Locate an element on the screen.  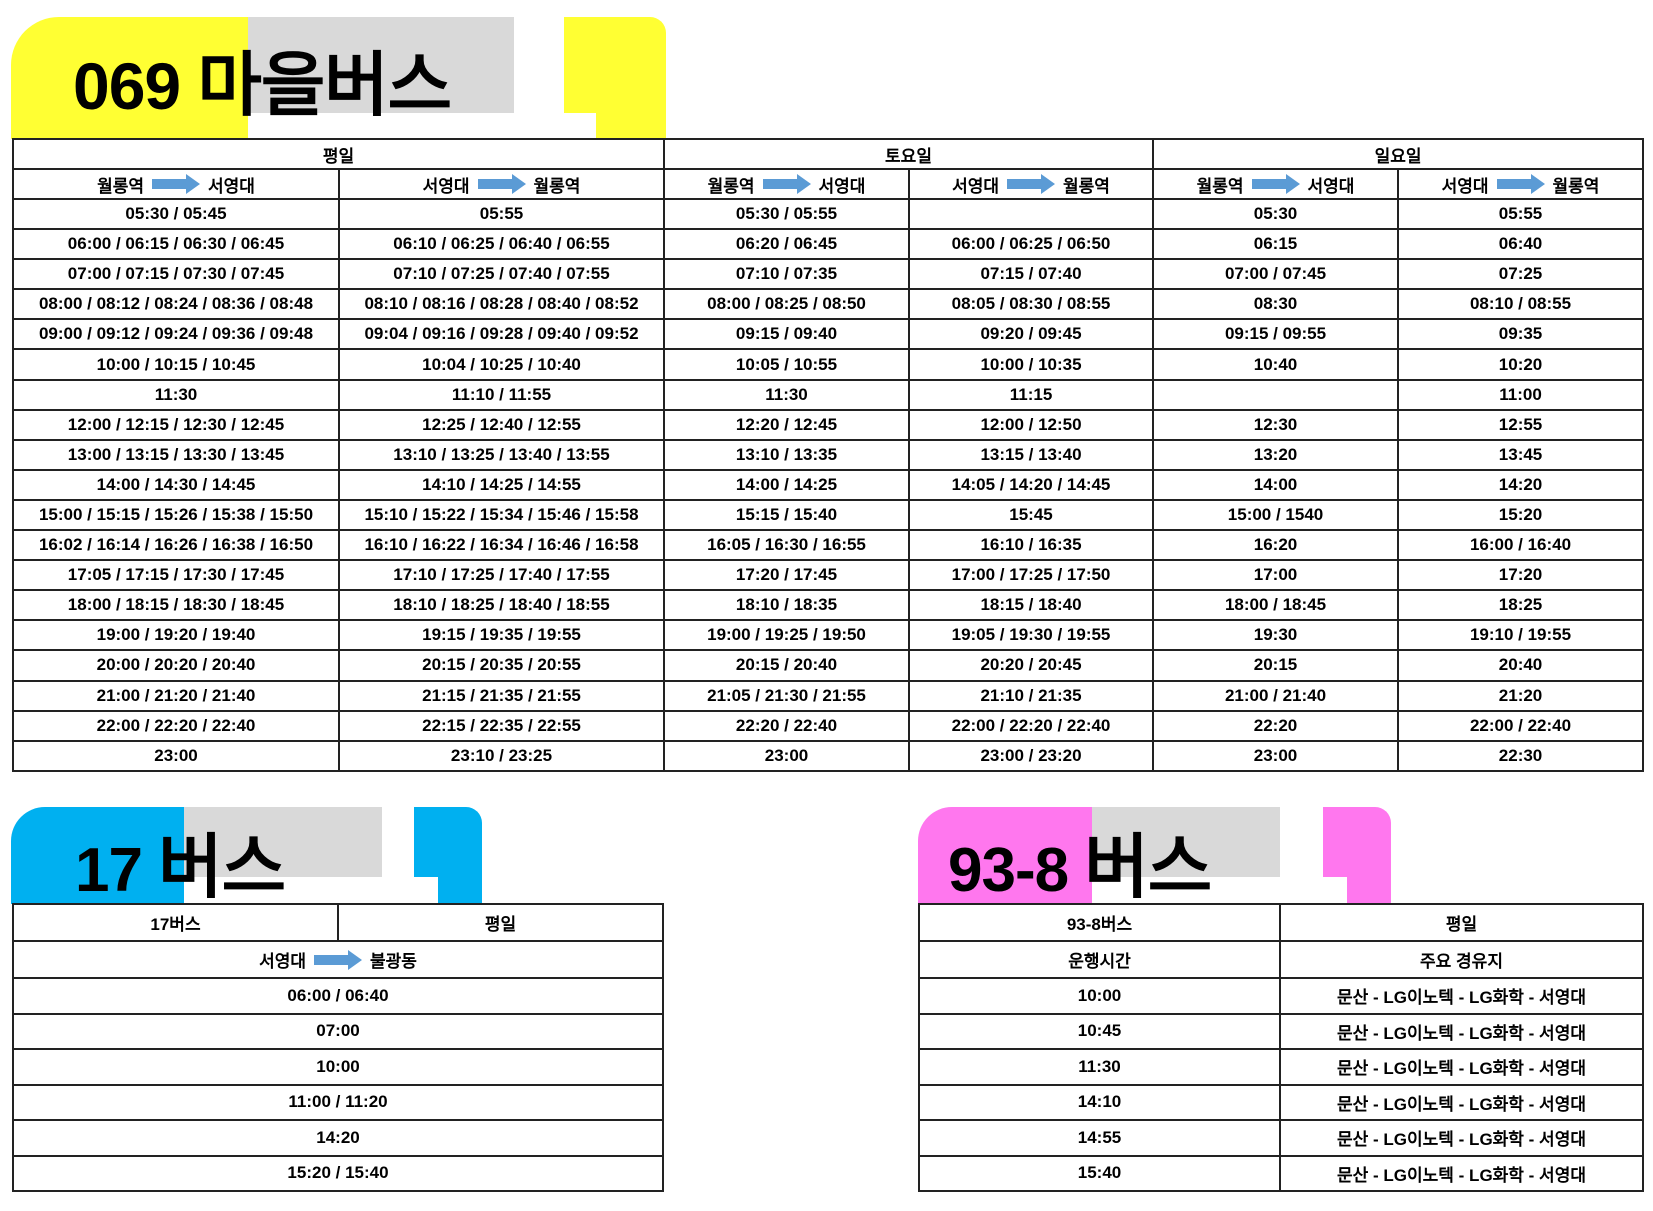
time-cell: 22:00 / 22:20 / 22:40 is located at coordinates (1031, 725).